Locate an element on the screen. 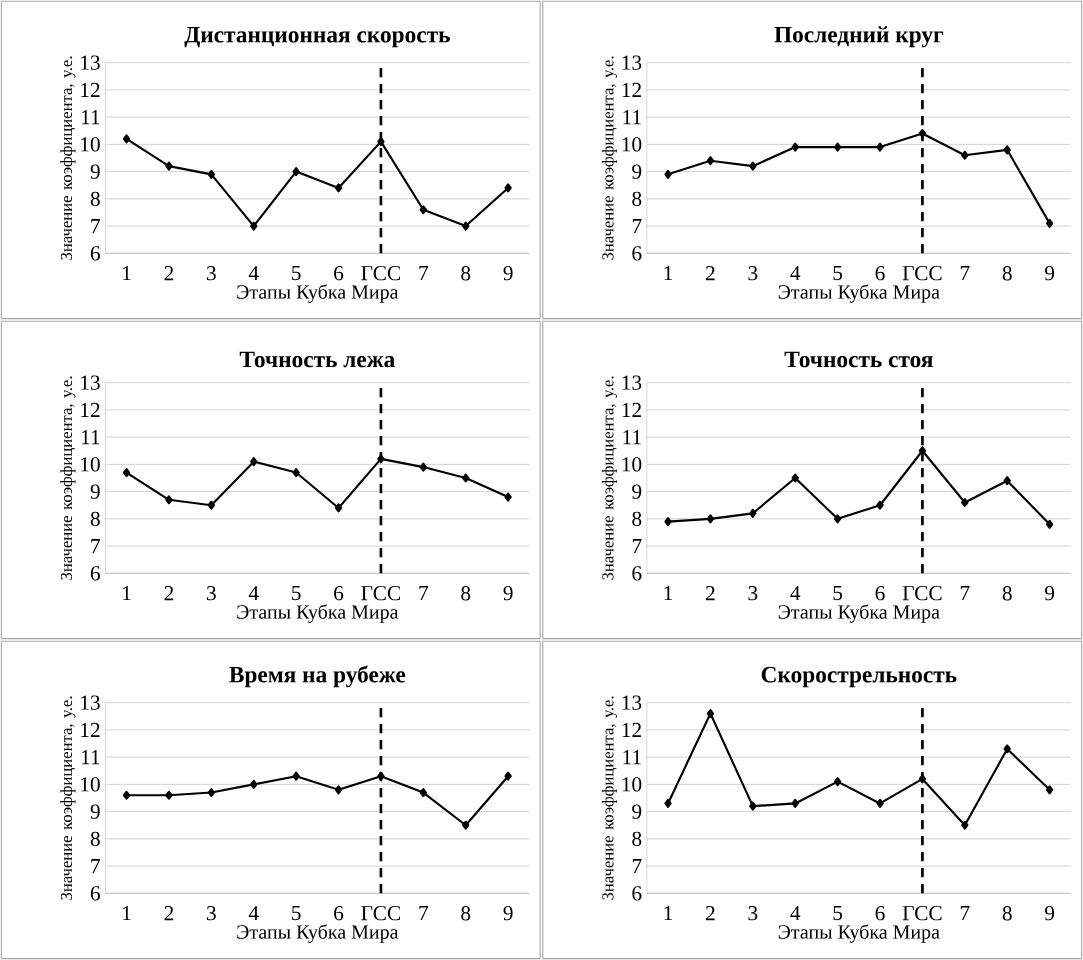 The width and height of the screenshot is (1083, 960). chart-title: Точность стоя is located at coordinates (858, 359).